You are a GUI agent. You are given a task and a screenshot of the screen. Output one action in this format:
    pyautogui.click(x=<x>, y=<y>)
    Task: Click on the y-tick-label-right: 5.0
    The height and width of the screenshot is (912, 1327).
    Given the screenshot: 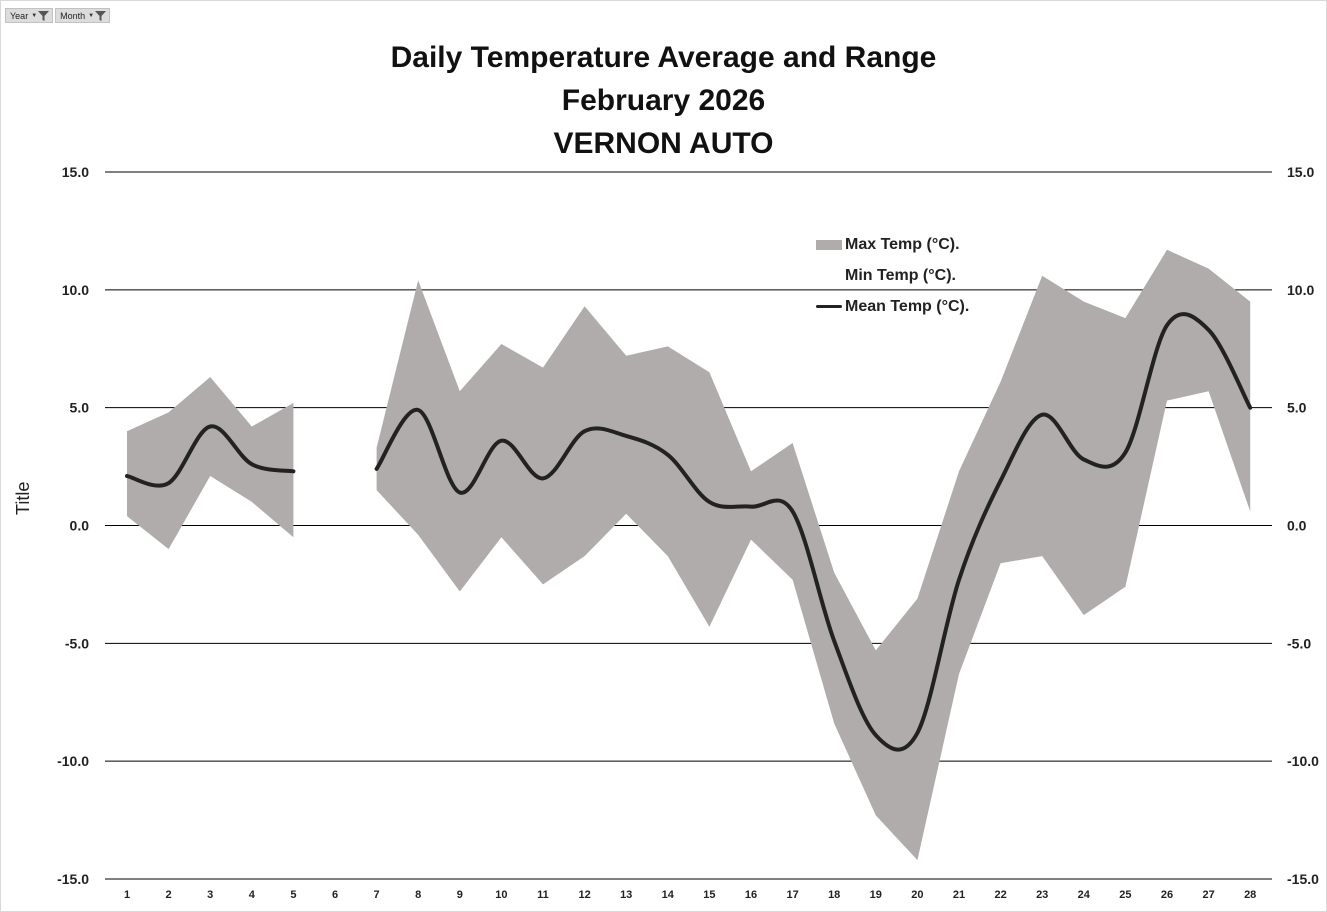 What is the action you would take?
    pyautogui.click(x=1297, y=408)
    